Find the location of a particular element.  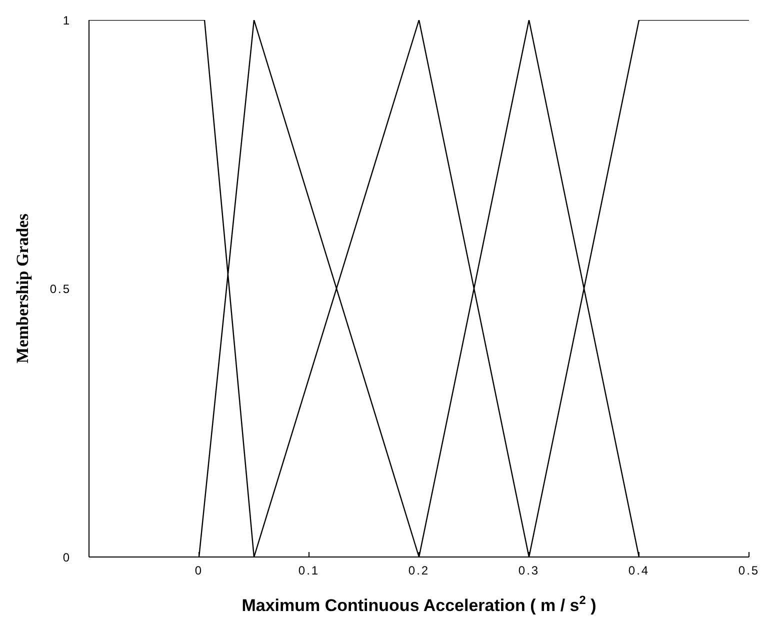

y-tick-label: 0.5 is located at coordinates (60, 289).